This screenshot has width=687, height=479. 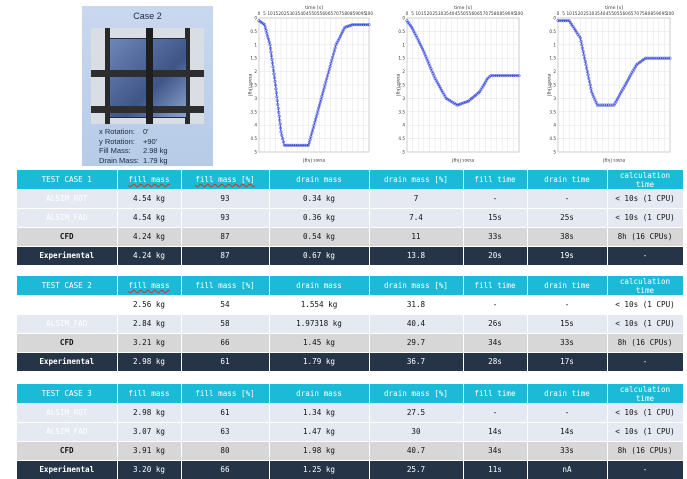 What do you see at coordinates (225, 362) in the screenshot?
I see `cell: 61` at bounding box center [225, 362].